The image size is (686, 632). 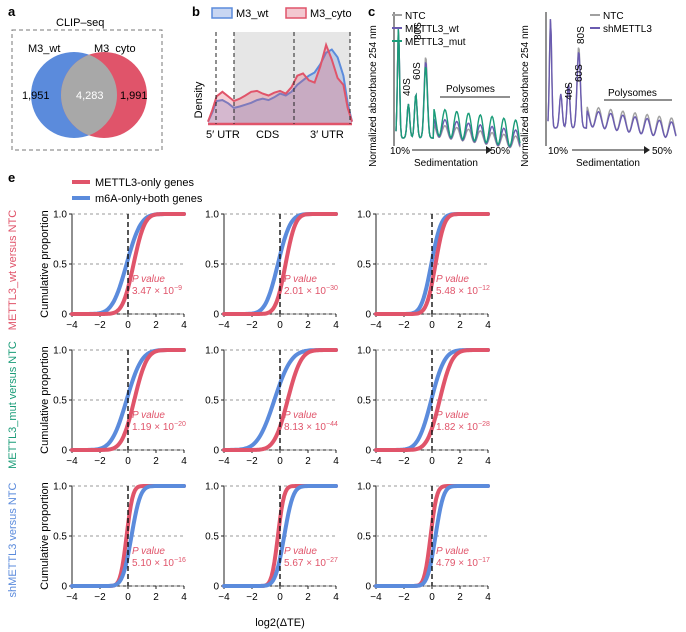 I want to click on venn-count-overlap: 4,283, so click(x=90, y=96).